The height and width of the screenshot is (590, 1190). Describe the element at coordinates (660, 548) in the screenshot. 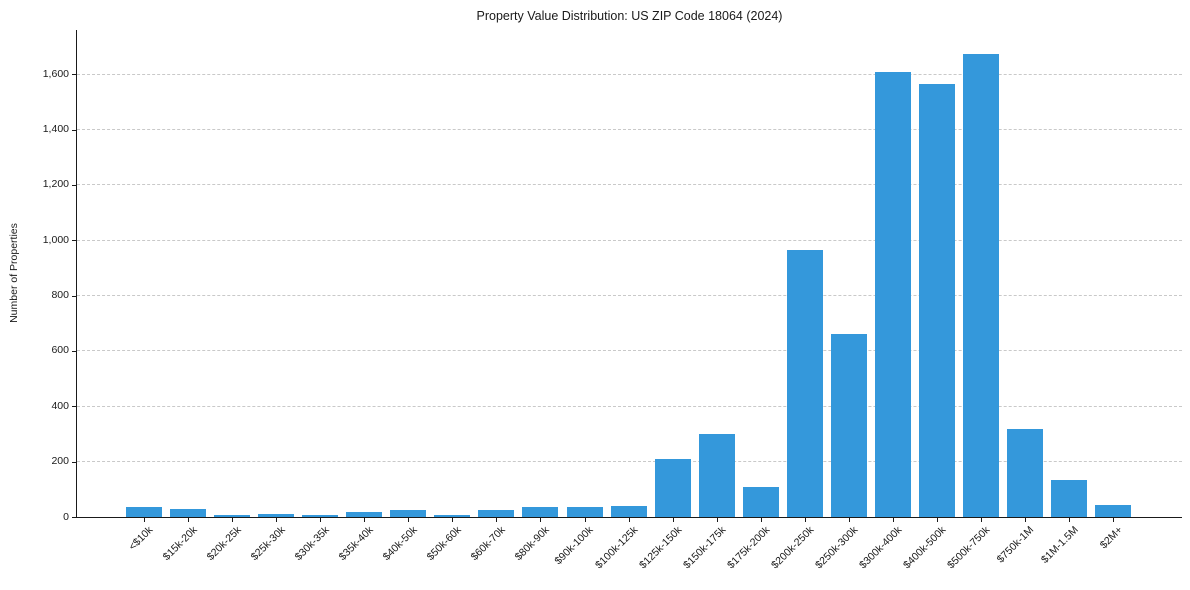

I see `x-tick-label-text: $125k-150k` at that location.